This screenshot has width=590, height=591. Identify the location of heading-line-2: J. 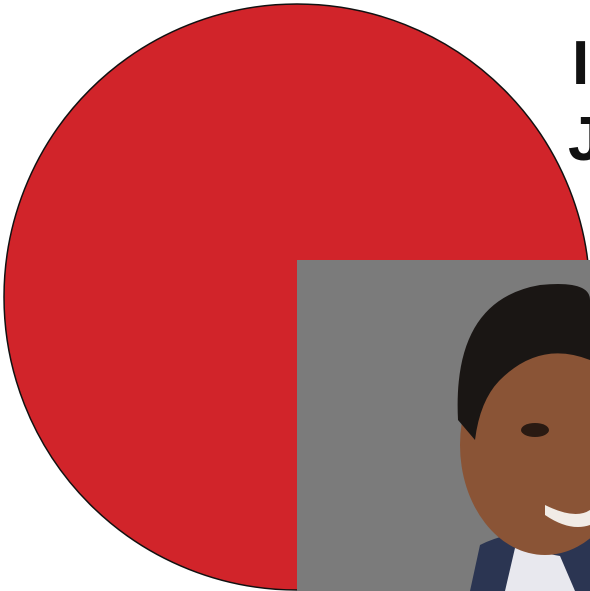
(579, 139).